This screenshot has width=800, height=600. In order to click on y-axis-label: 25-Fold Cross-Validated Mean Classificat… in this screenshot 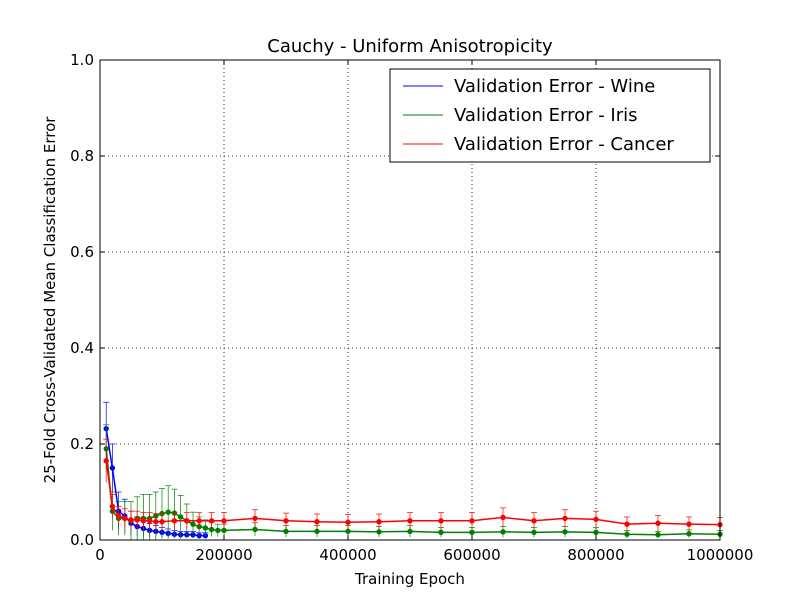, I will do `click(50, 300)`.